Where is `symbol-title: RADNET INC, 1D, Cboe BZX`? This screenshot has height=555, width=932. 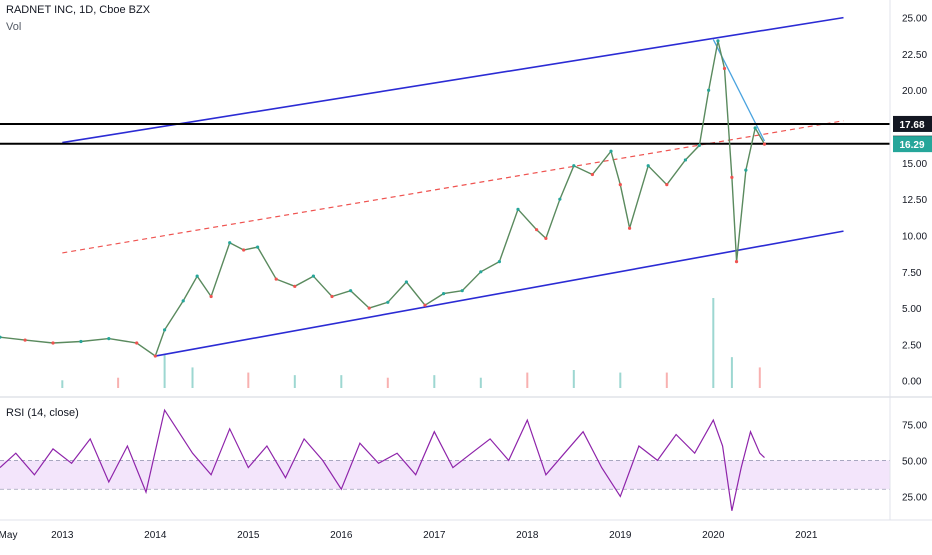 symbol-title: RADNET INC, 1D, Cboe BZX is located at coordinates (78, 10).